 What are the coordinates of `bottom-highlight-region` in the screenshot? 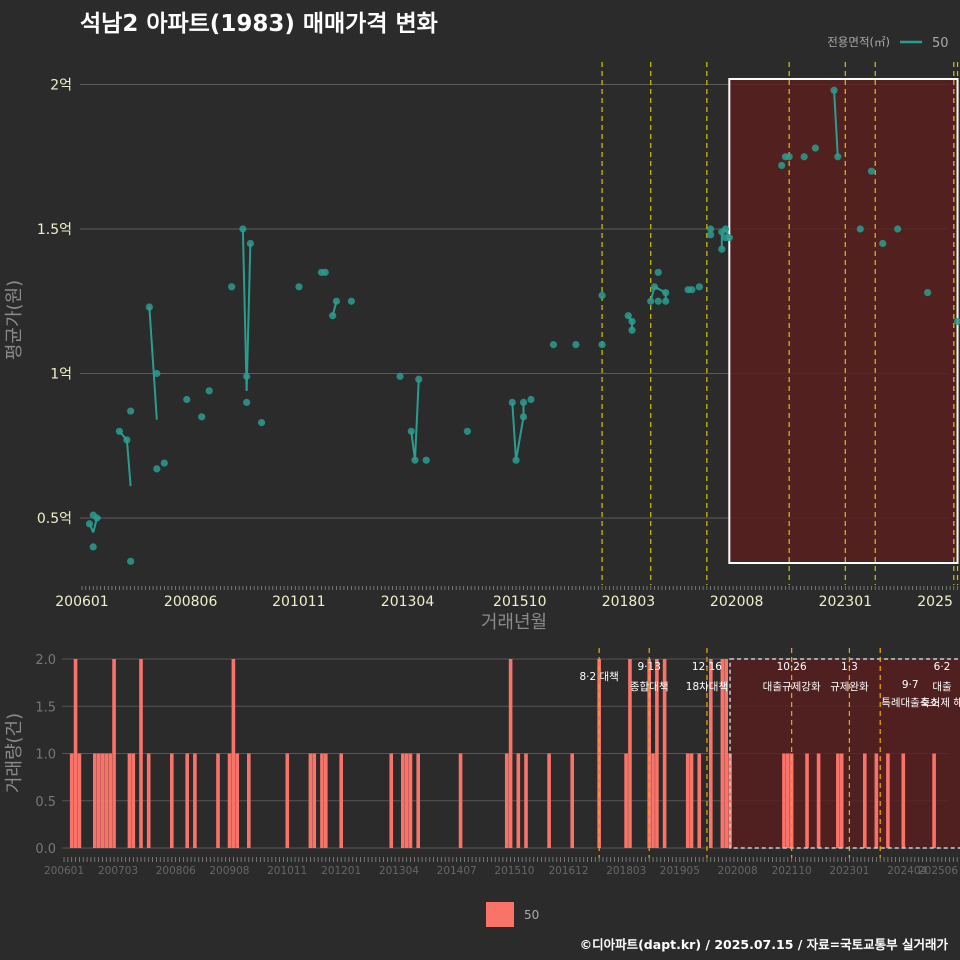 It's located at (845, 753).